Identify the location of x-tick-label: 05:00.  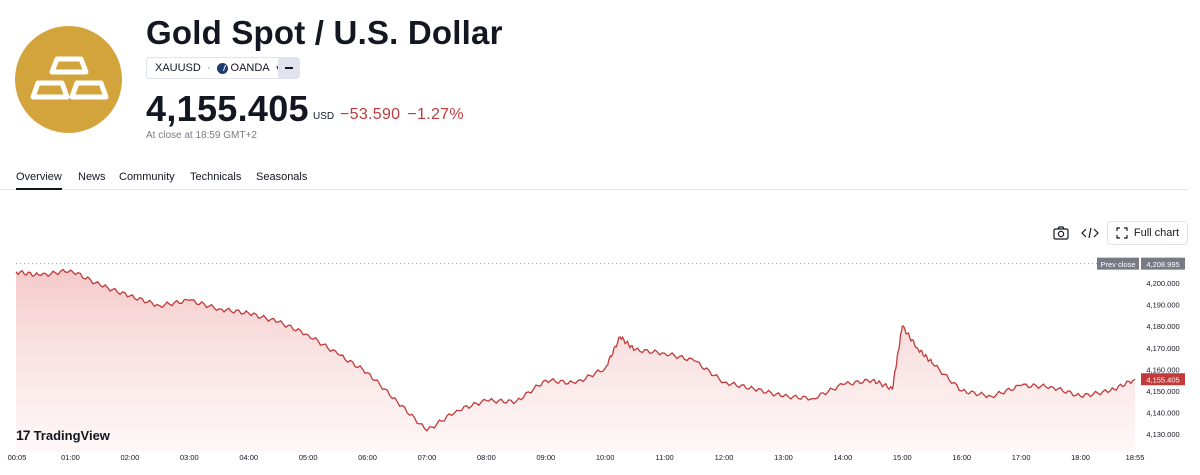
(308, 457).